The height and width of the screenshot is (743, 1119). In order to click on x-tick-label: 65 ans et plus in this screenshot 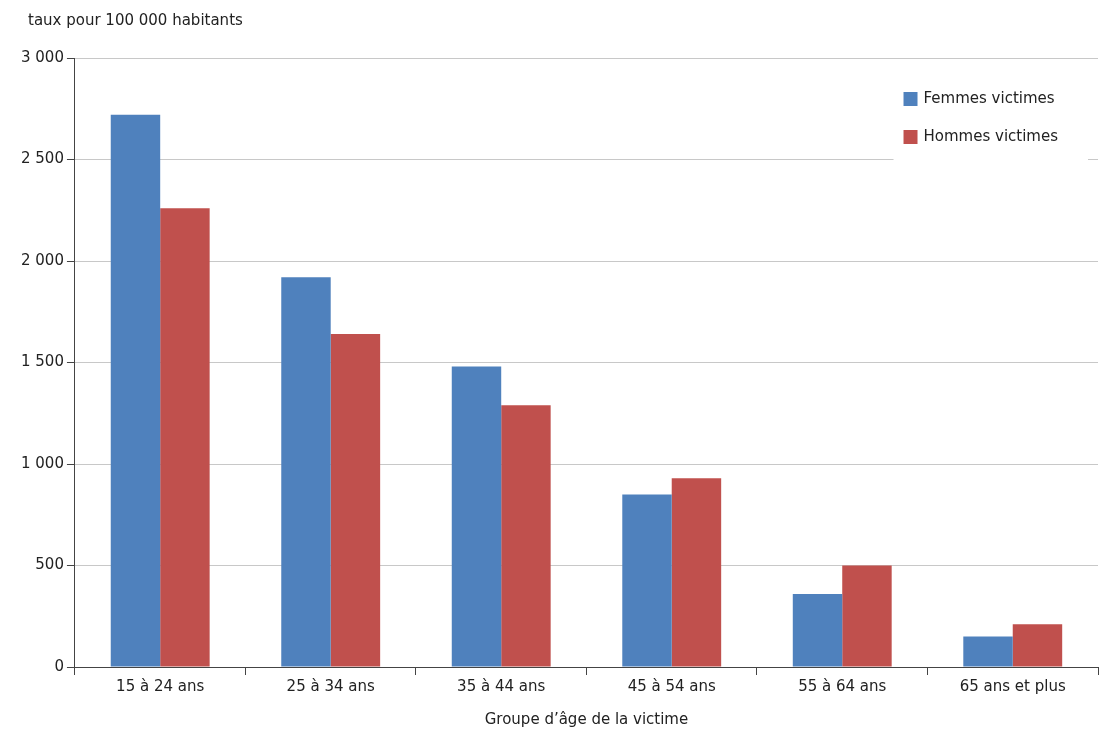, I will do `click(1012, 685)`.